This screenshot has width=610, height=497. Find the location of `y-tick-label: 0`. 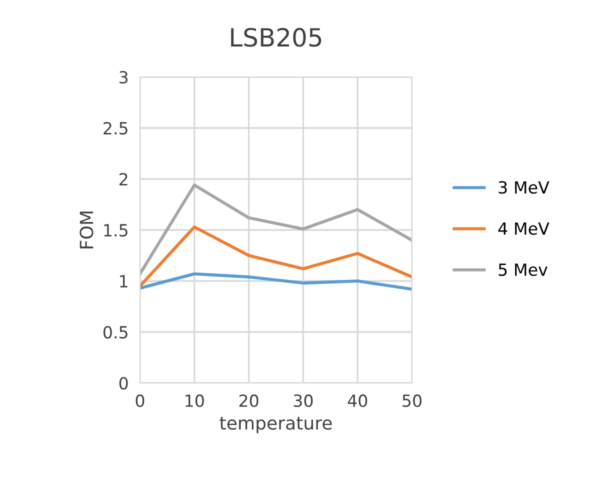

y-tick-label: 0 is located at coordinates (123, 383).